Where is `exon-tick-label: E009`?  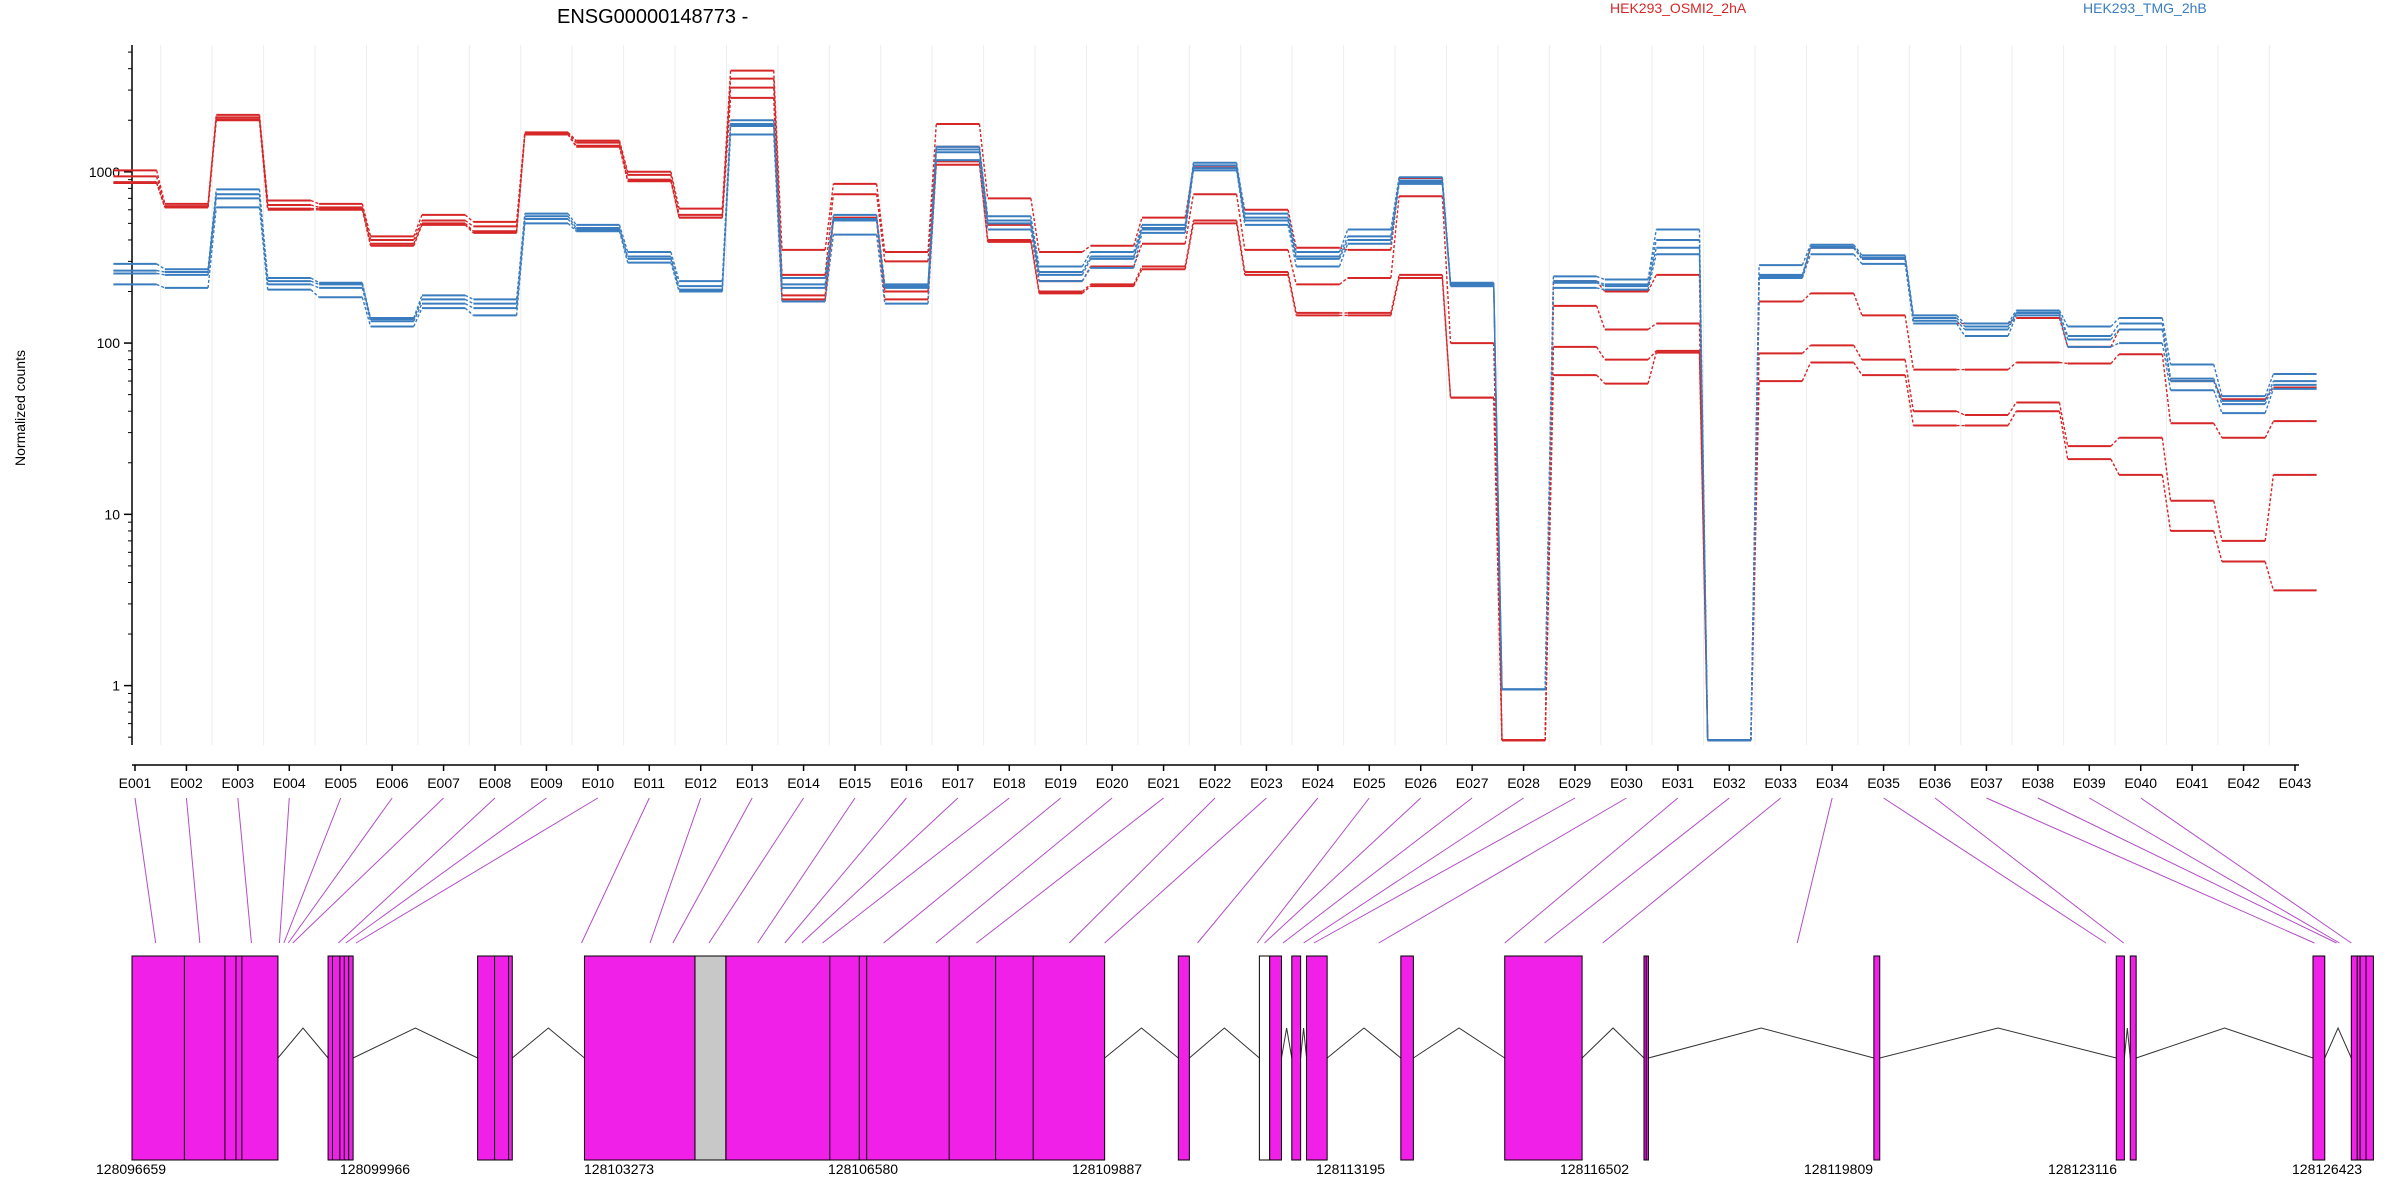 exon-tick-label: E009 is located at coordinates (546, 783).